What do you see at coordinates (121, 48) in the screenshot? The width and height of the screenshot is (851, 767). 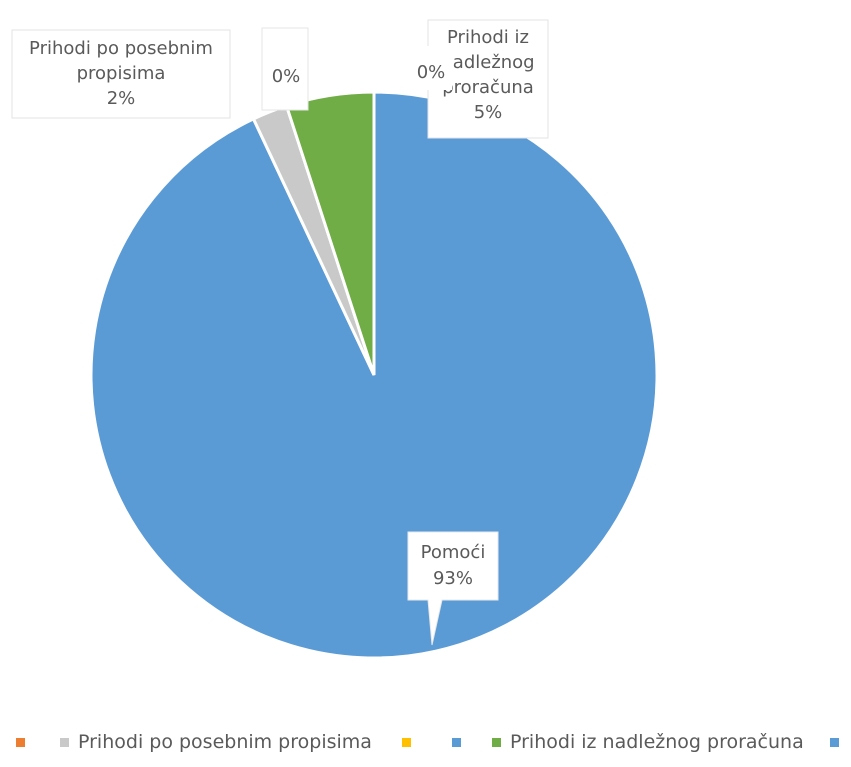 I see `label-posebni-line1: Prihodi po posebnim` at bounding box center [121, 48].